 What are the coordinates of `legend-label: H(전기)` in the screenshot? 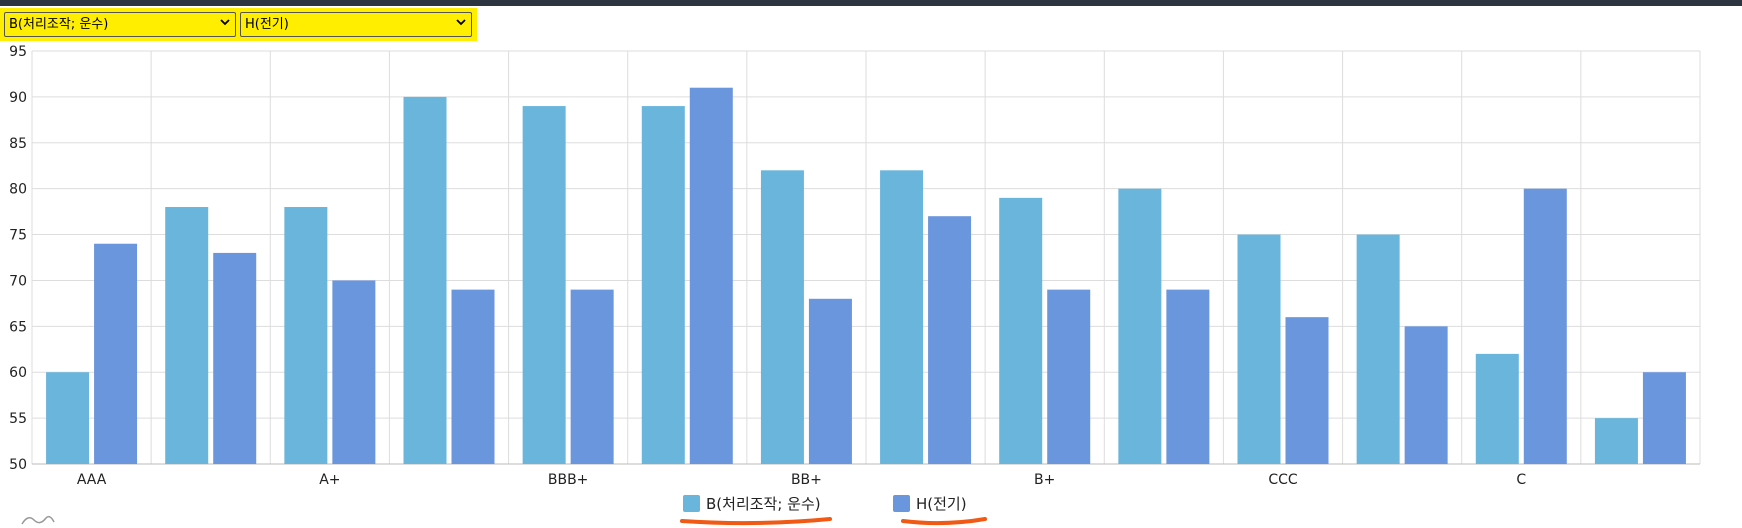 It's located at (941, 504).